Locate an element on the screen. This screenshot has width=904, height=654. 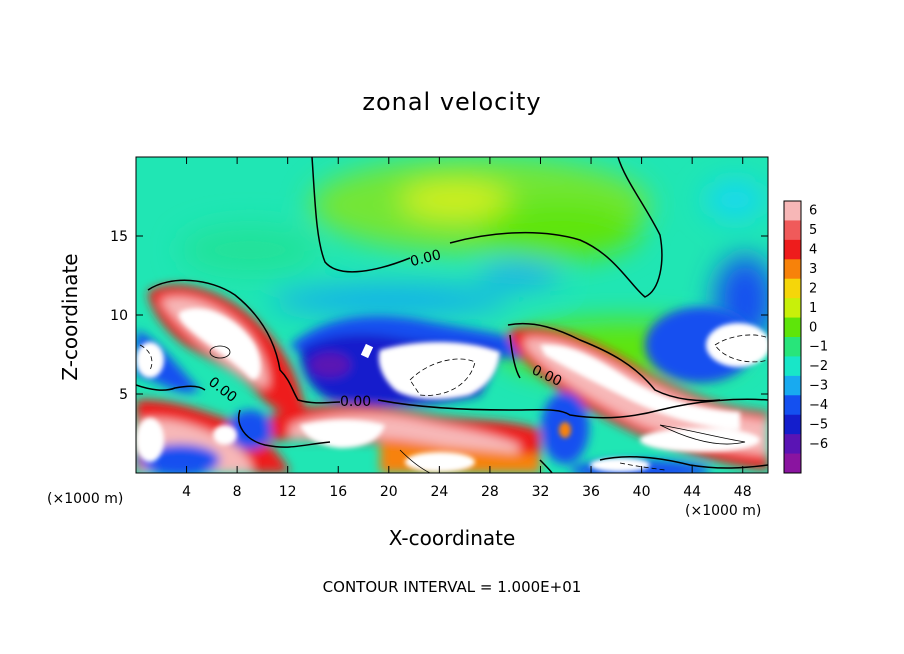
x-tick-label: 8 is located at coordinates (237, 492).